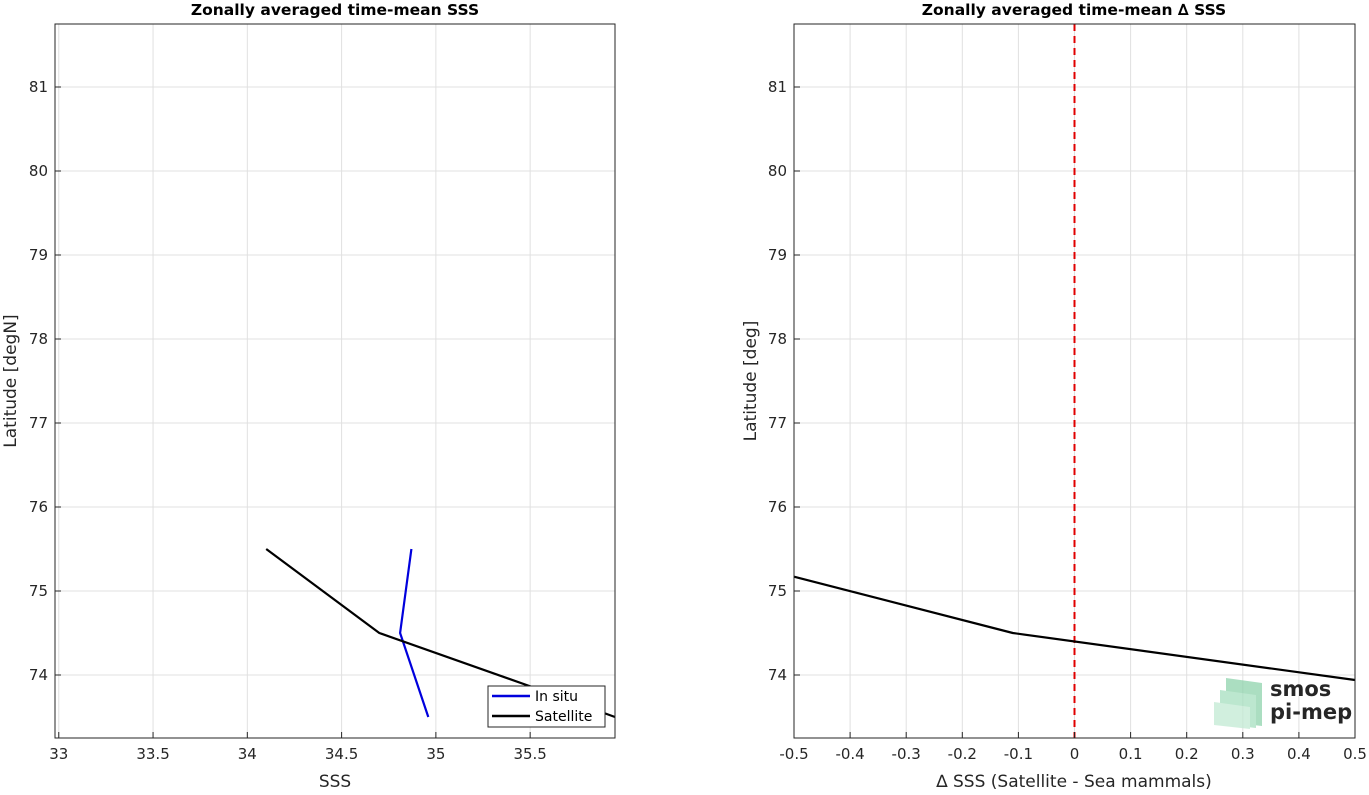 The image size is (1369, 795). Describe the element at coordinates (1075, 754) in the screenshot. I see `x-tick-label: 0` at that location.